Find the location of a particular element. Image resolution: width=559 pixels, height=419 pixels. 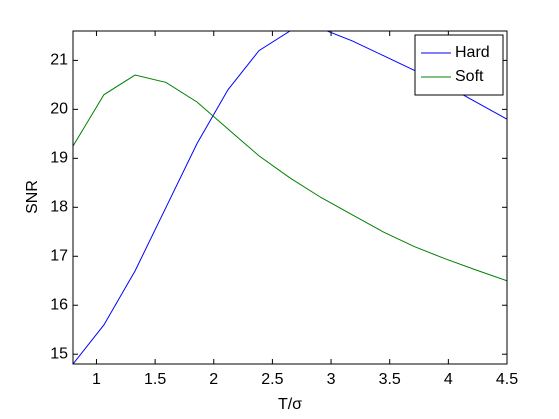

y-tick-label: 21 is located at coordinates (59, 60).